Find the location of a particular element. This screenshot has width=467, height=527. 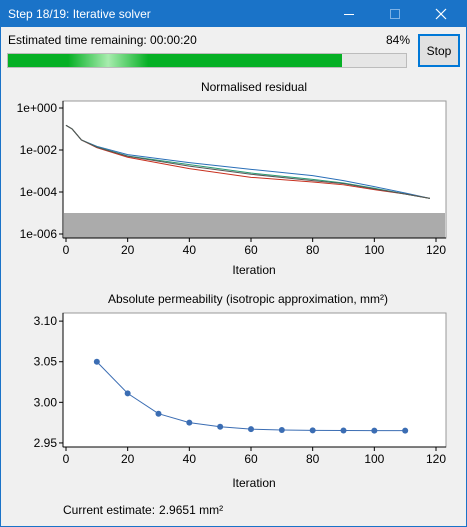

current-estimate: Current estimate: 2.9651 mm² is located at coordinates (143, 510).